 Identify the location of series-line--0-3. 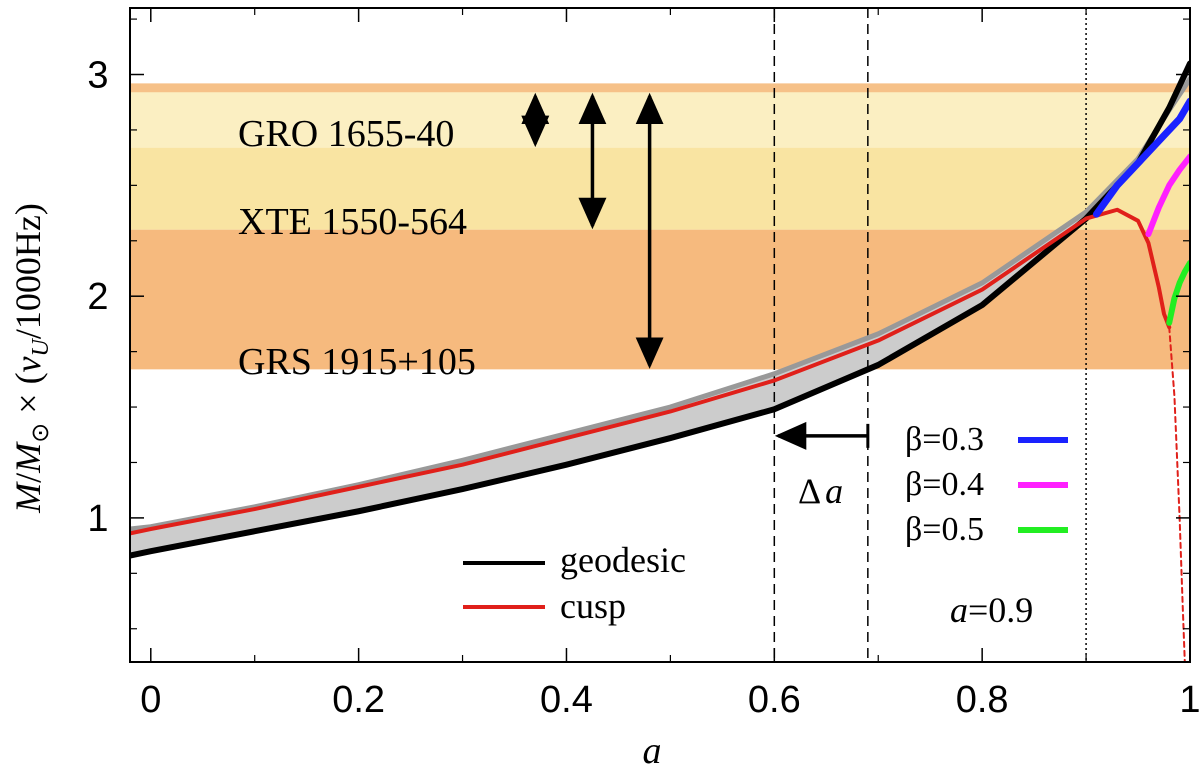
(1141, 157).